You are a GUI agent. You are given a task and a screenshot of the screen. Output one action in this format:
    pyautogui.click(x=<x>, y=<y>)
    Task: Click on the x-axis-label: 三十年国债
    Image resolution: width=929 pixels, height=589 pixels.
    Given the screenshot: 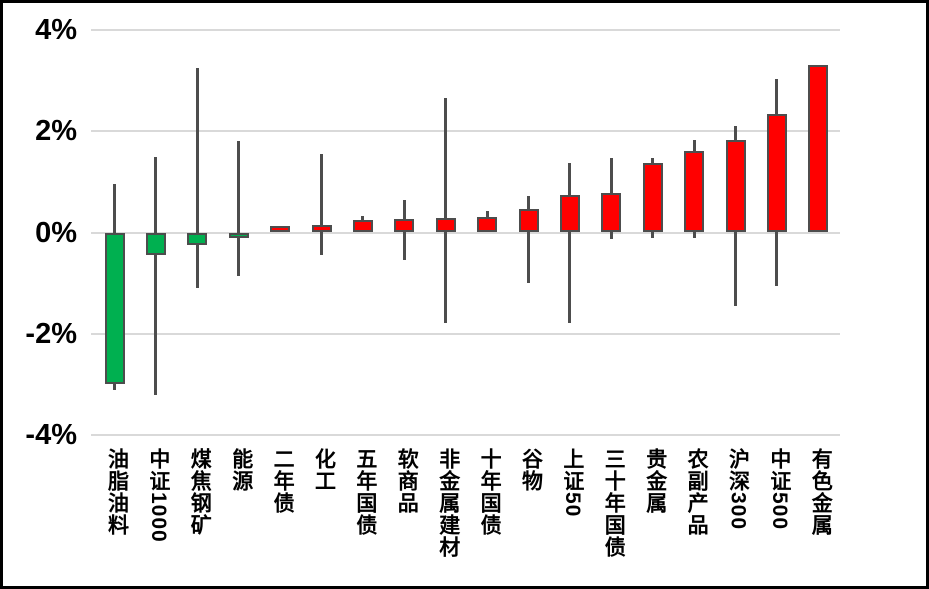 What is the action you would take?
    pyautogui.click(x=614, y=503)
    